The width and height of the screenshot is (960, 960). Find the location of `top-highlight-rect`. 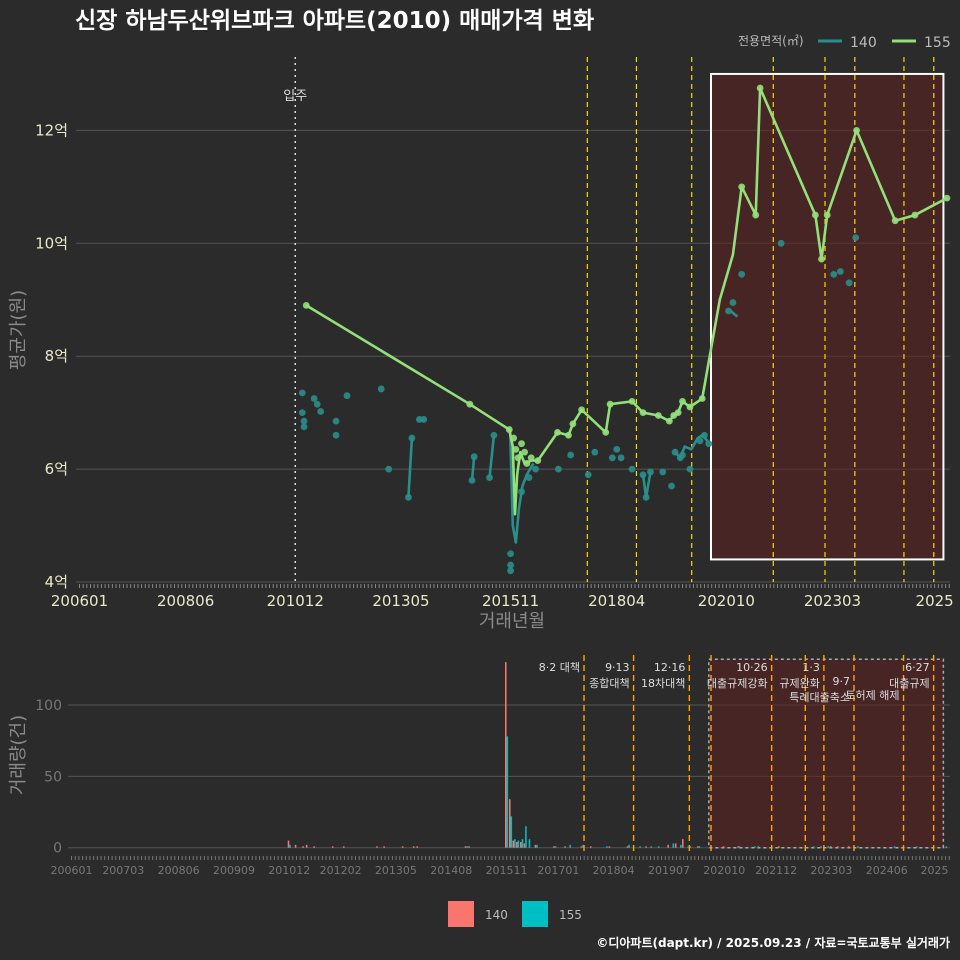

top-highlight-rect is located at coordinates (827, 316).